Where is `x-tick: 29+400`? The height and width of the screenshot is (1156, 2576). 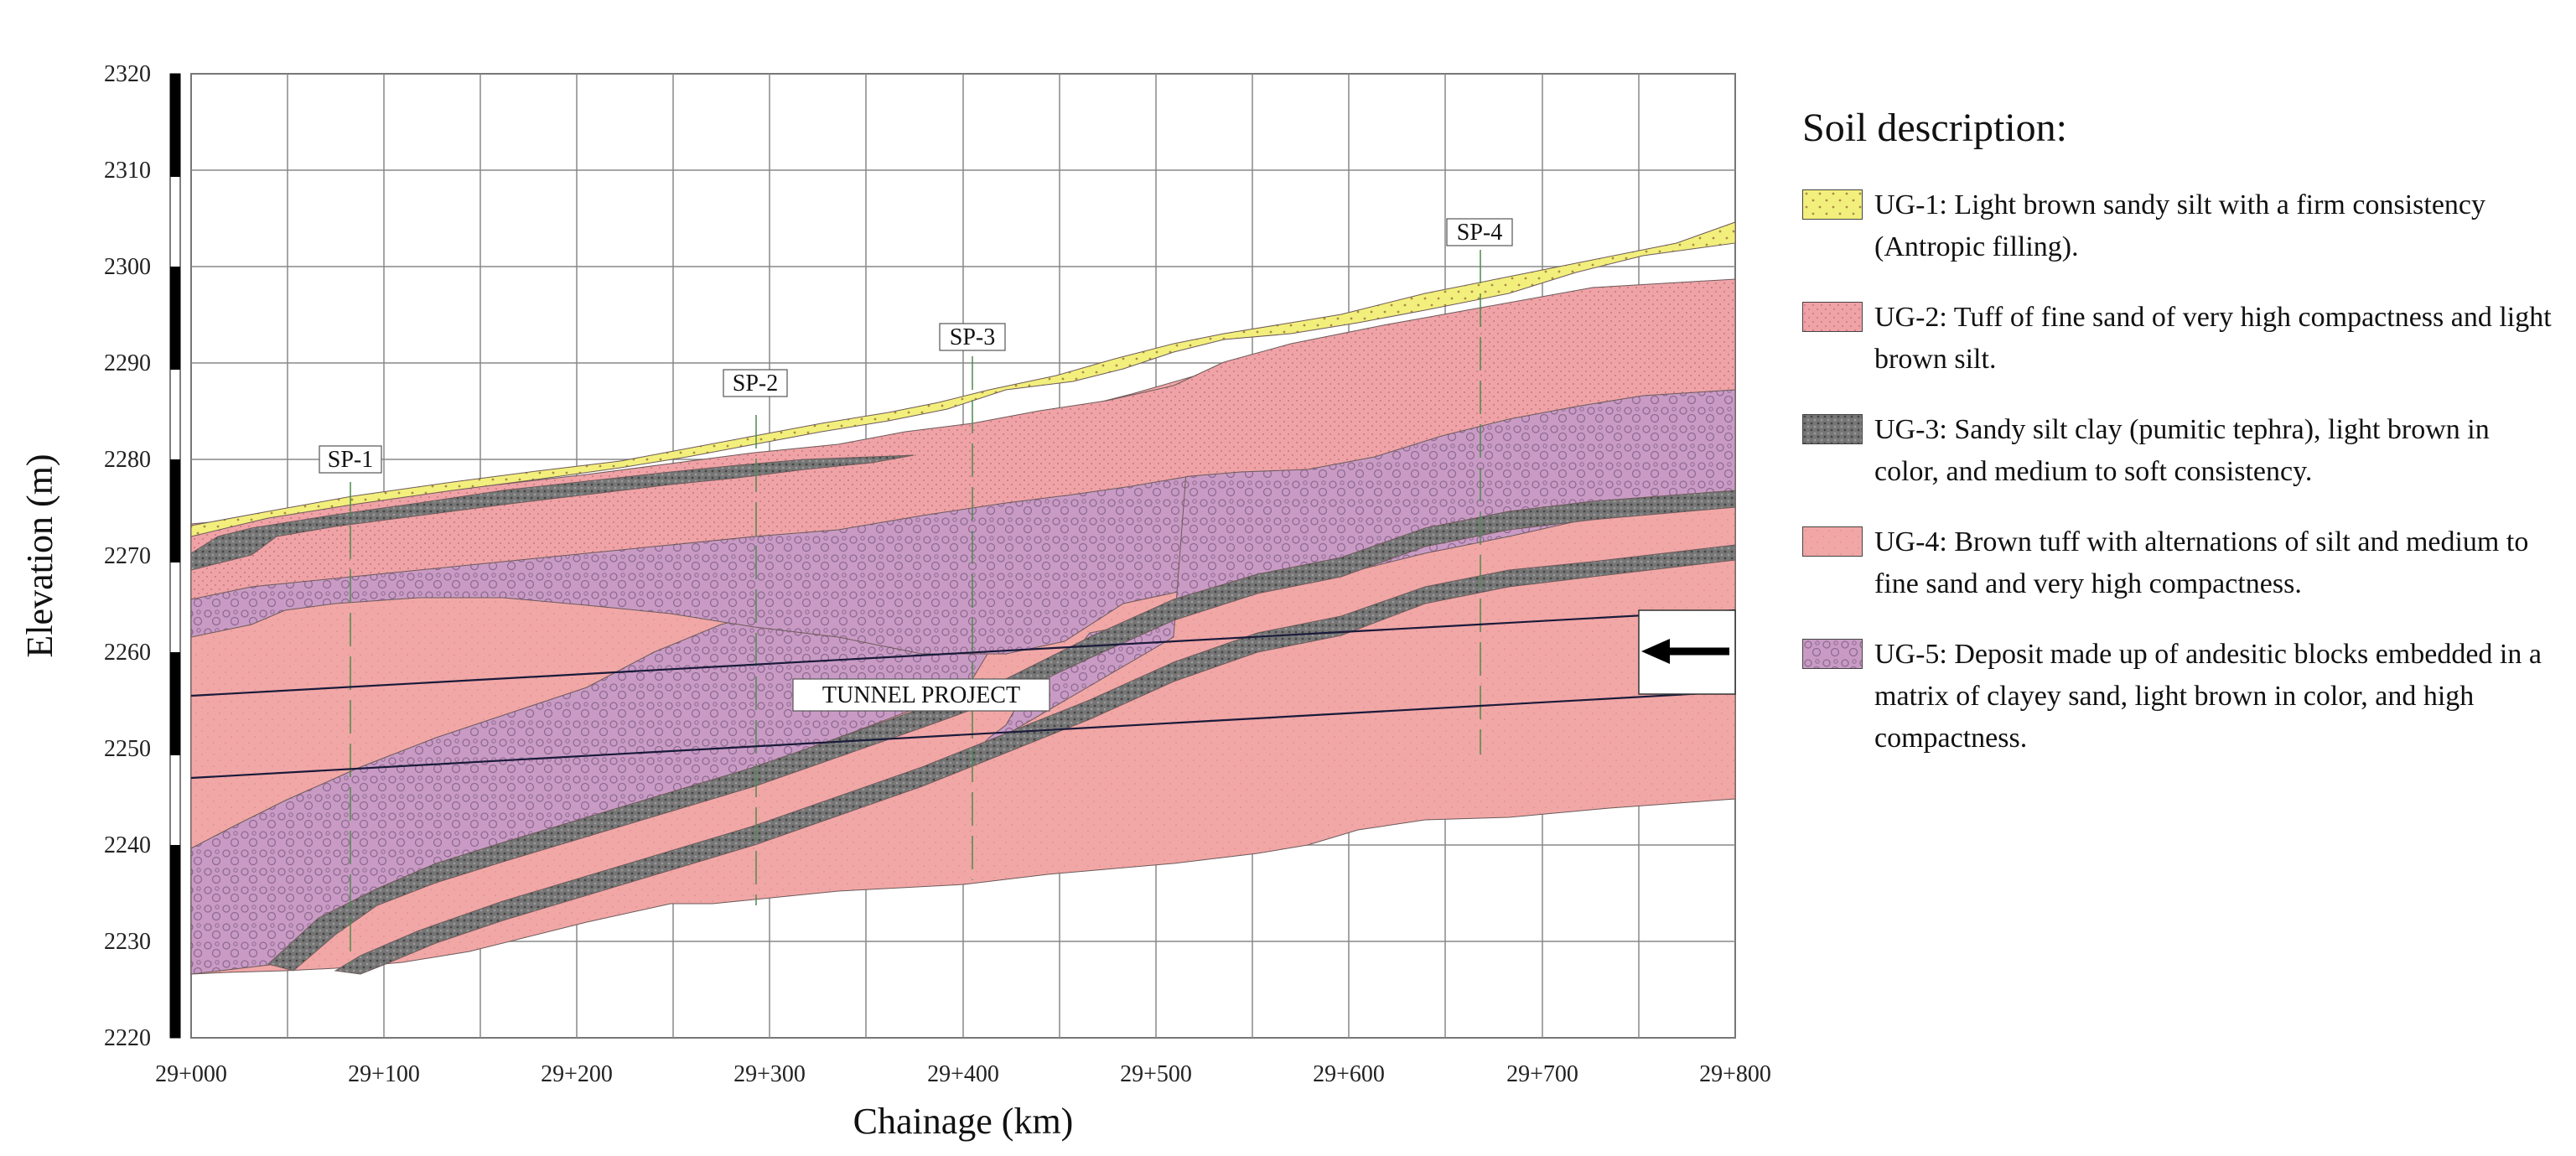 x-tick: 29+400 is located at coordinates (963, 1074).